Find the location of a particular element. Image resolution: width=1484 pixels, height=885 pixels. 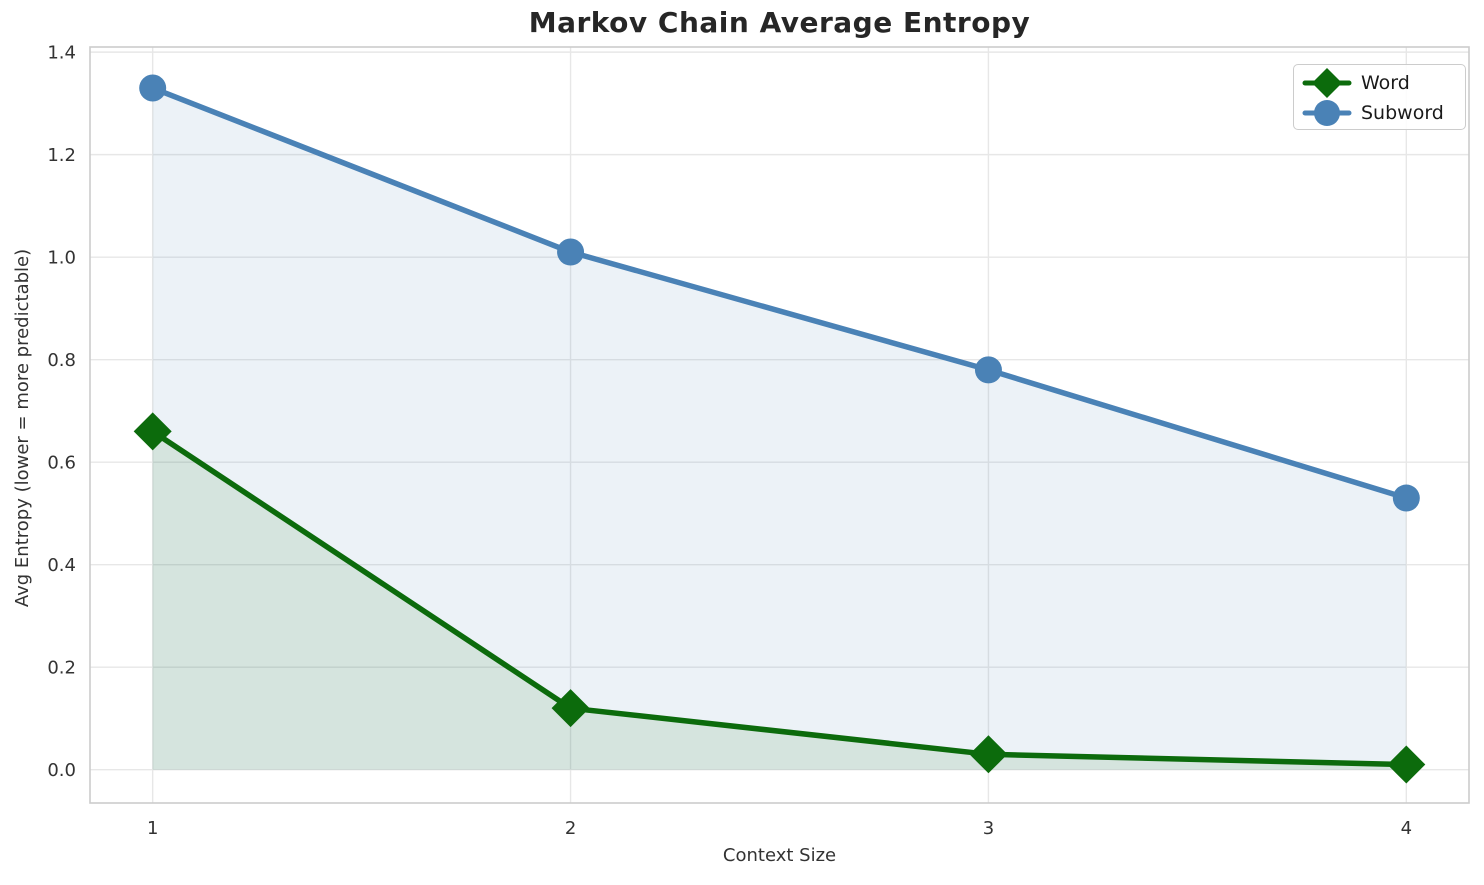

y-tick-label-0.0: 0.0 is located at coordinates (61, 770).